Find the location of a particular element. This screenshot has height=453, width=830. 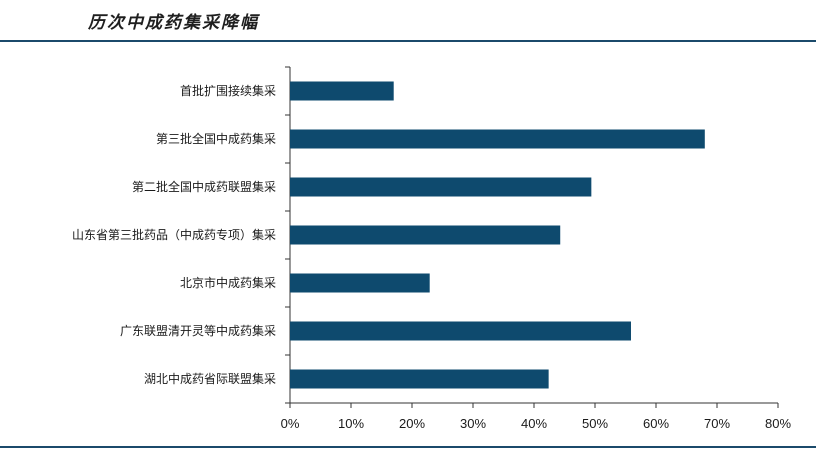

x-tick-label: 70% is located at coordinates (717, 423).